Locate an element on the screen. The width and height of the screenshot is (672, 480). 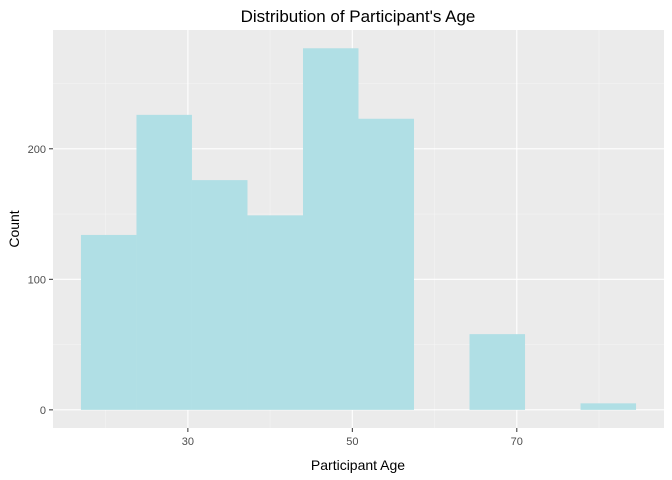
x-tick-label: 70 is located at coordinates (517, 442).